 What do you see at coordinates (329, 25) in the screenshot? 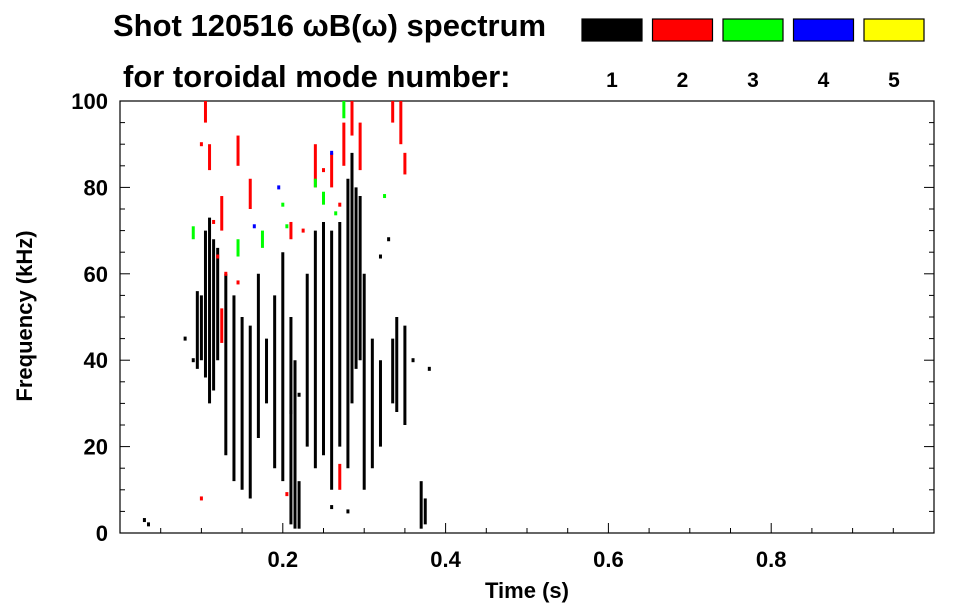
I see `chart-title-line1: Shot 120516 ωB(ω) spectrum` at bounding box center [329, 25].